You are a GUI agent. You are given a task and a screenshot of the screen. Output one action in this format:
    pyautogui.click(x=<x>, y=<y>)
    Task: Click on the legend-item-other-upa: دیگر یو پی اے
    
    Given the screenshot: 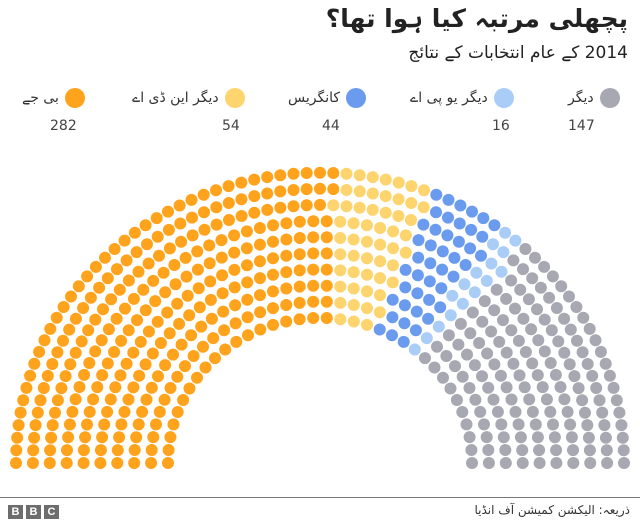 What is the action you would take?
    pyautogui.click(x=462, y=98)
    